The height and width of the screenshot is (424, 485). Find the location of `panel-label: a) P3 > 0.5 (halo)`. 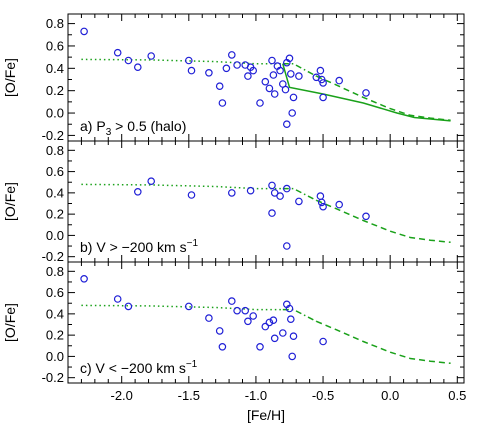

panel-label: a) P3 > 0.5 (halo) is located at coordinates (133, 128).